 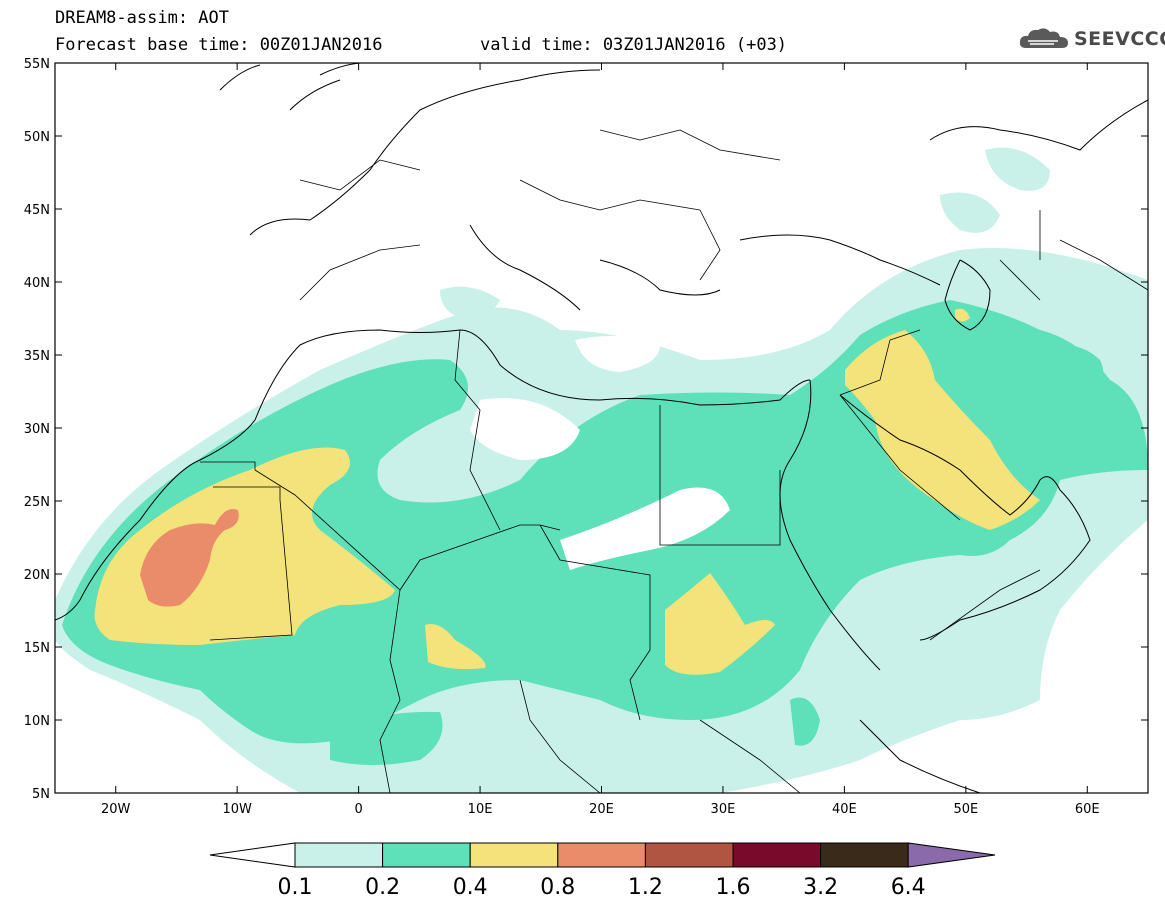 I want to click on colorbar-label: 0.2, so click(x=382, y=887).